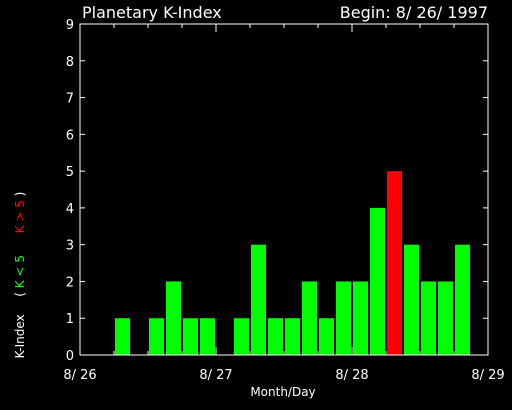  What do you see at coordinates (20, 194) in the screenshot?
I see `legend-close-paren: )` at bounding box center [20, 194].